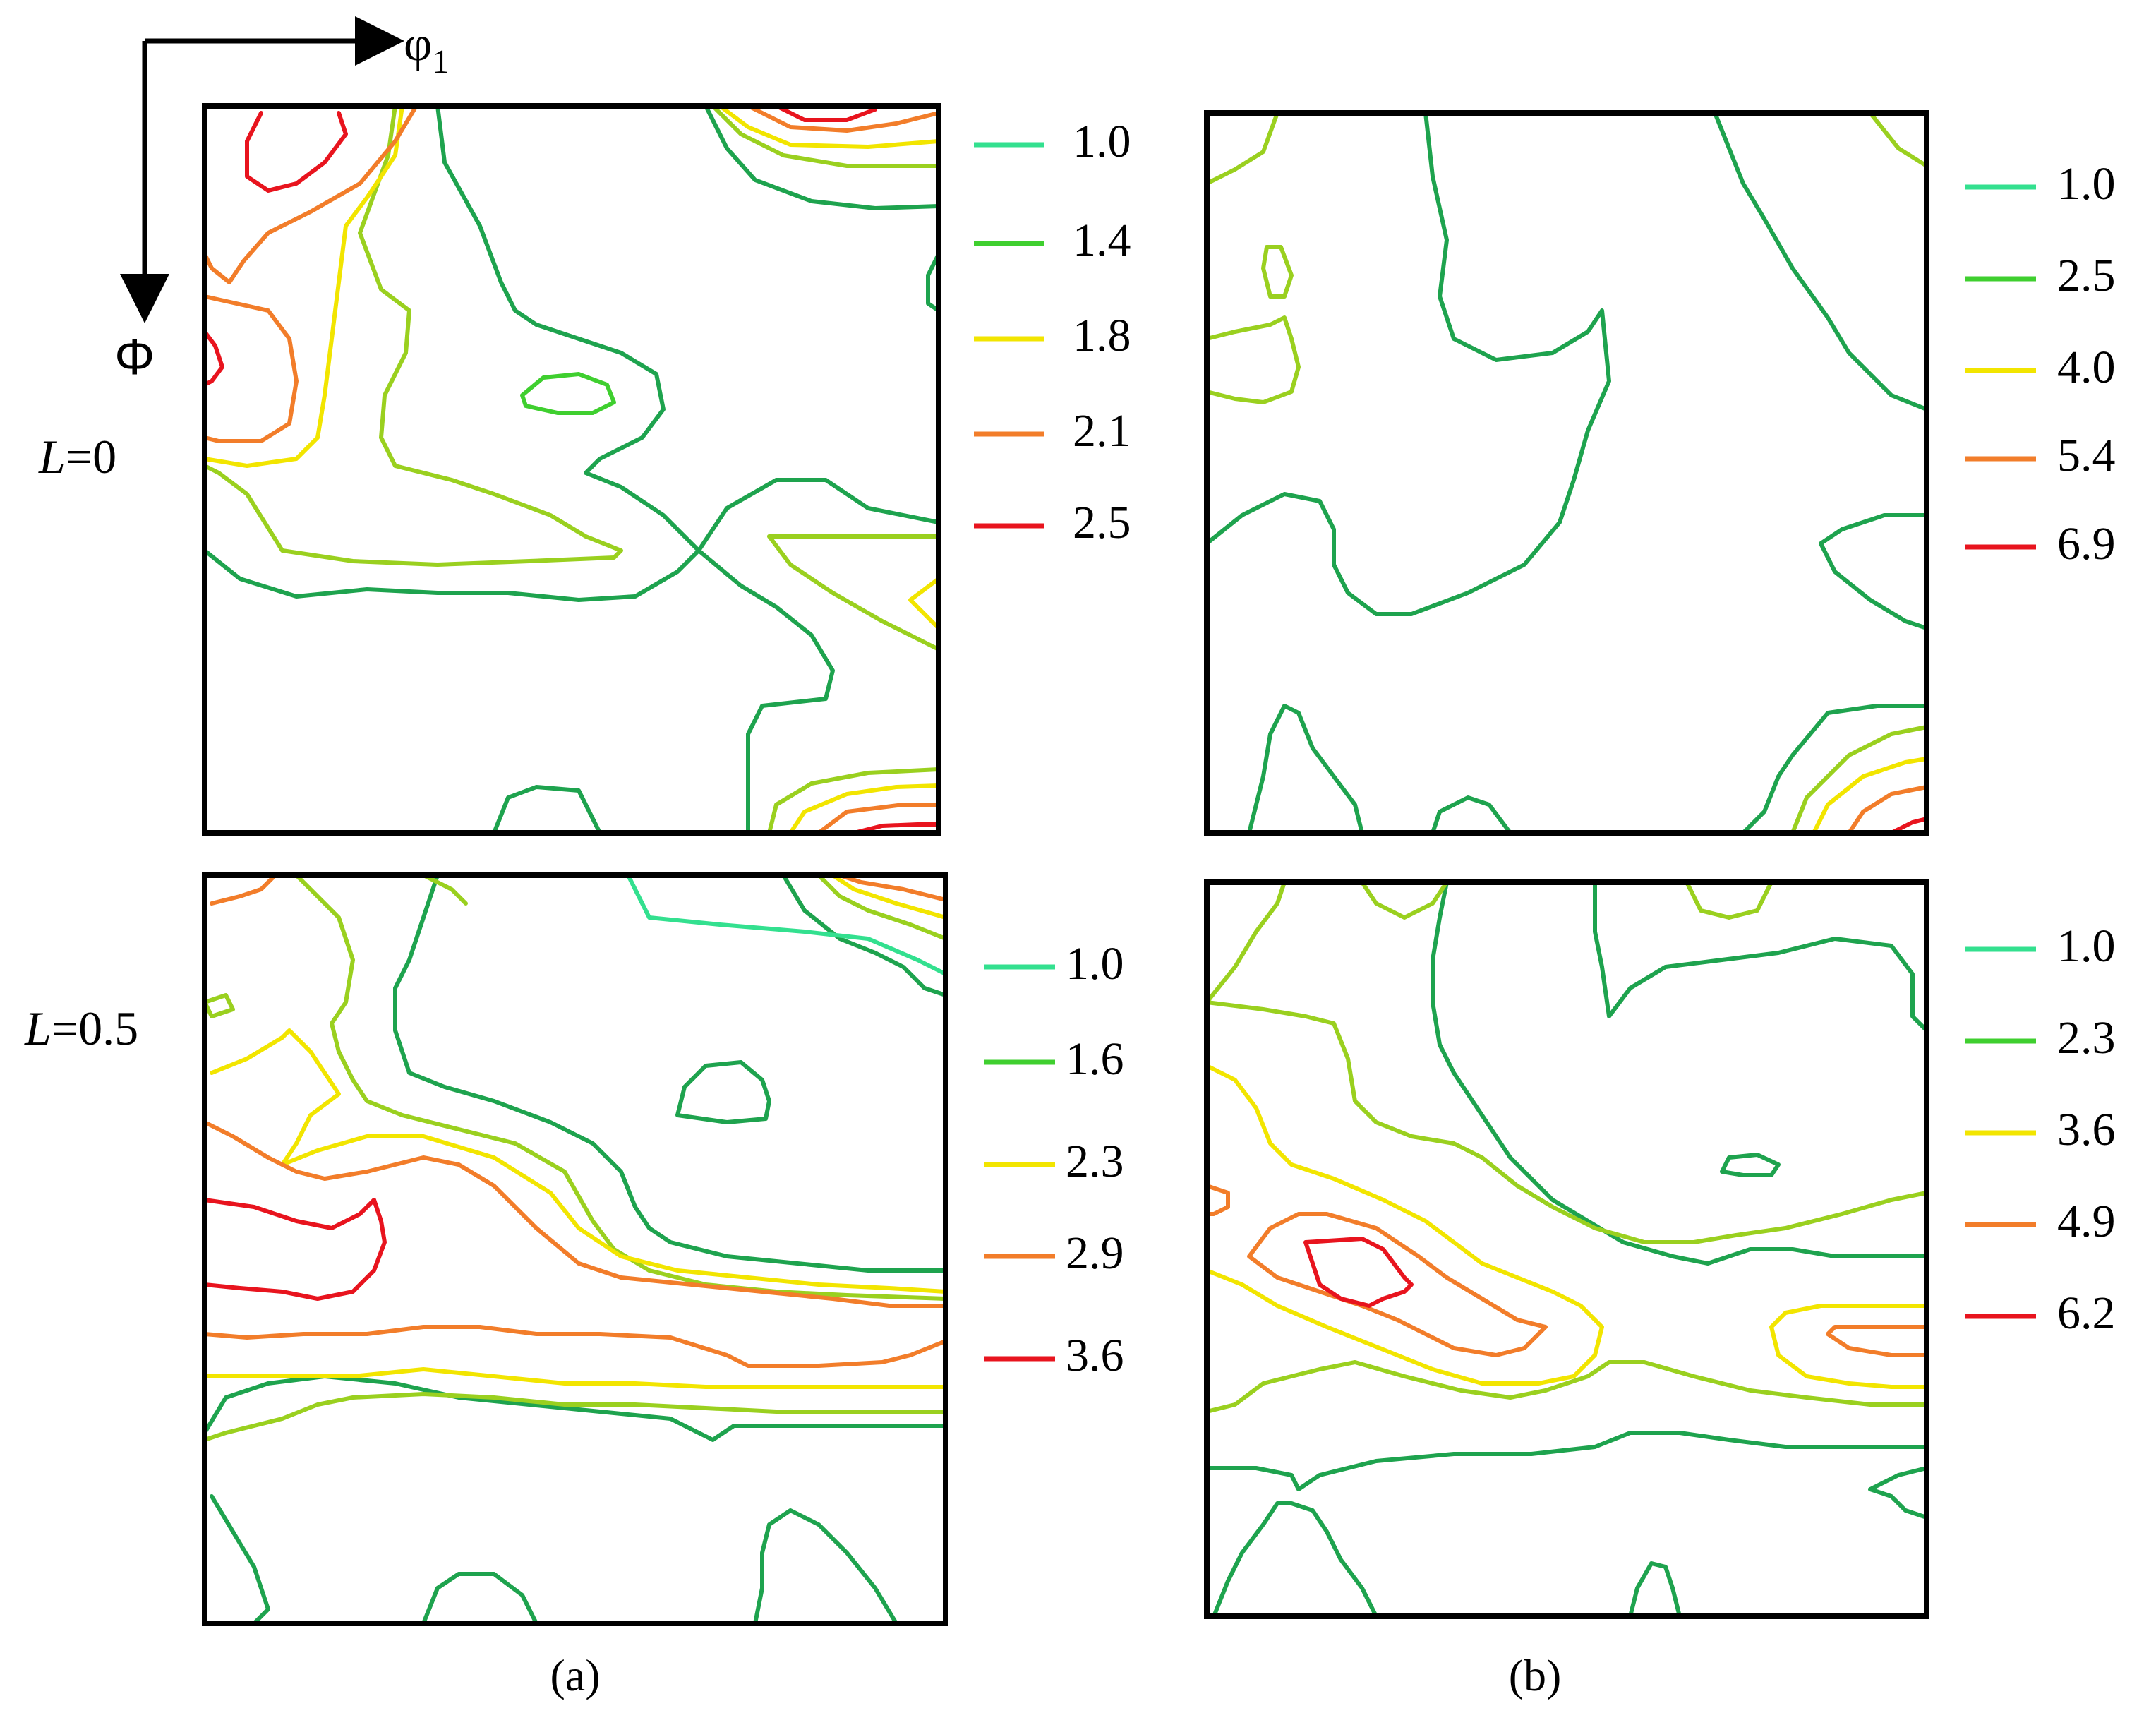  Describe the element at coordinates (91, 456) in the screenshot. I see `row-label-value: =0` at that location.